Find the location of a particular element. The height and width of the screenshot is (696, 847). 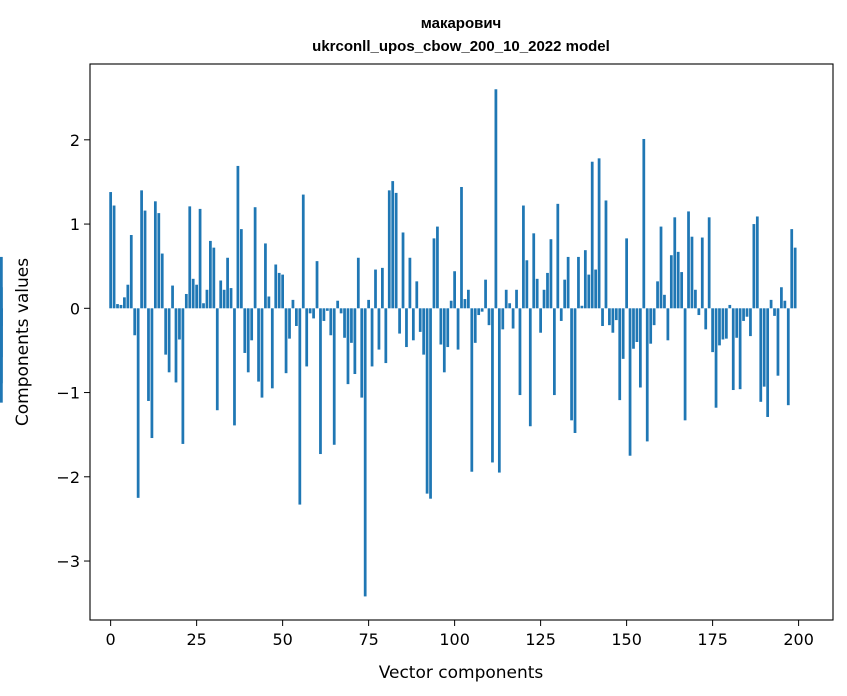

y-tick-label--3: −3 is located at coordinates (68, 561).